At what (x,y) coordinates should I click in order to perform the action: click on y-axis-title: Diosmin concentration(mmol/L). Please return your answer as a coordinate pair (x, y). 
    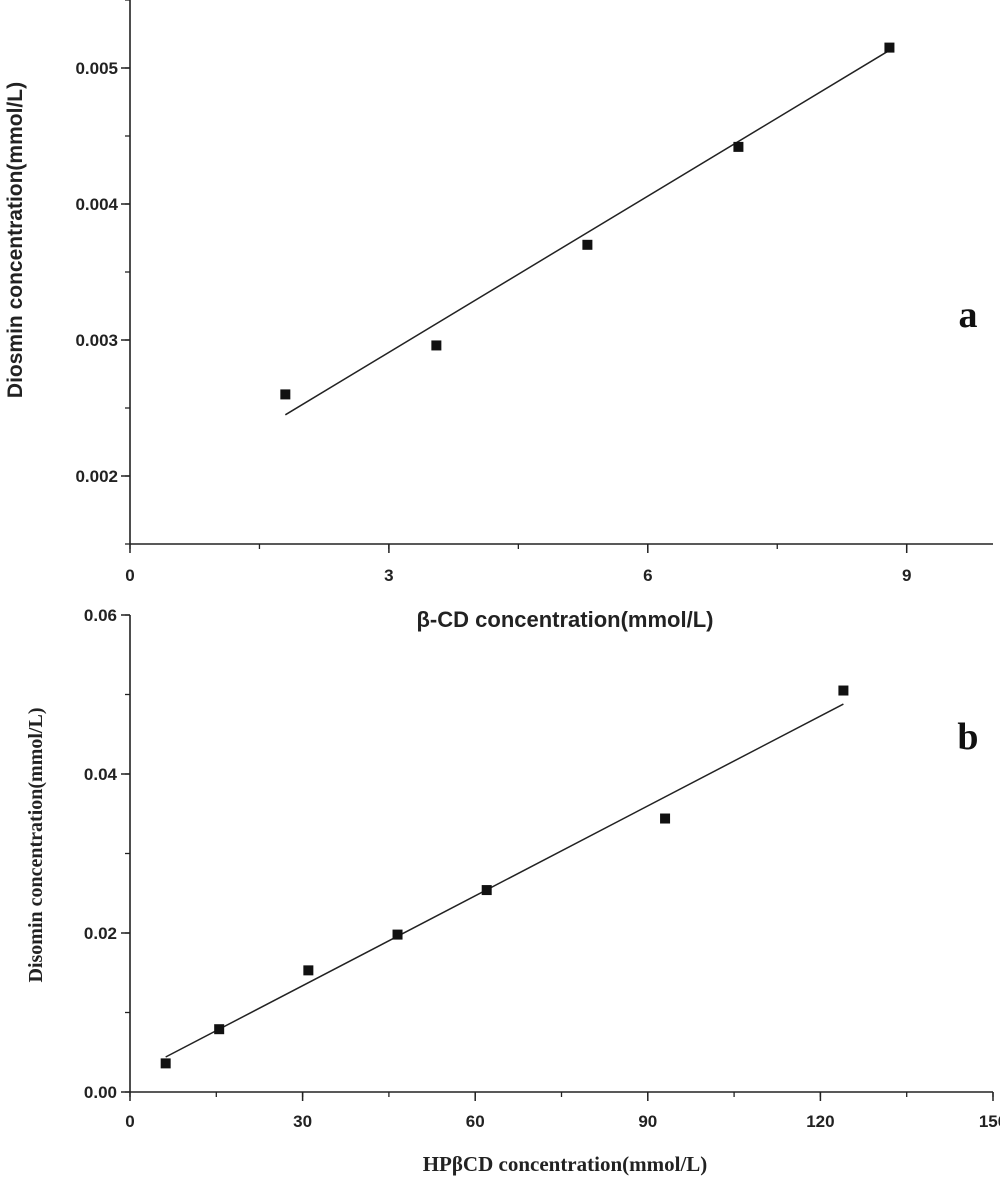
    Looking at the image, I should click on (15, 240).